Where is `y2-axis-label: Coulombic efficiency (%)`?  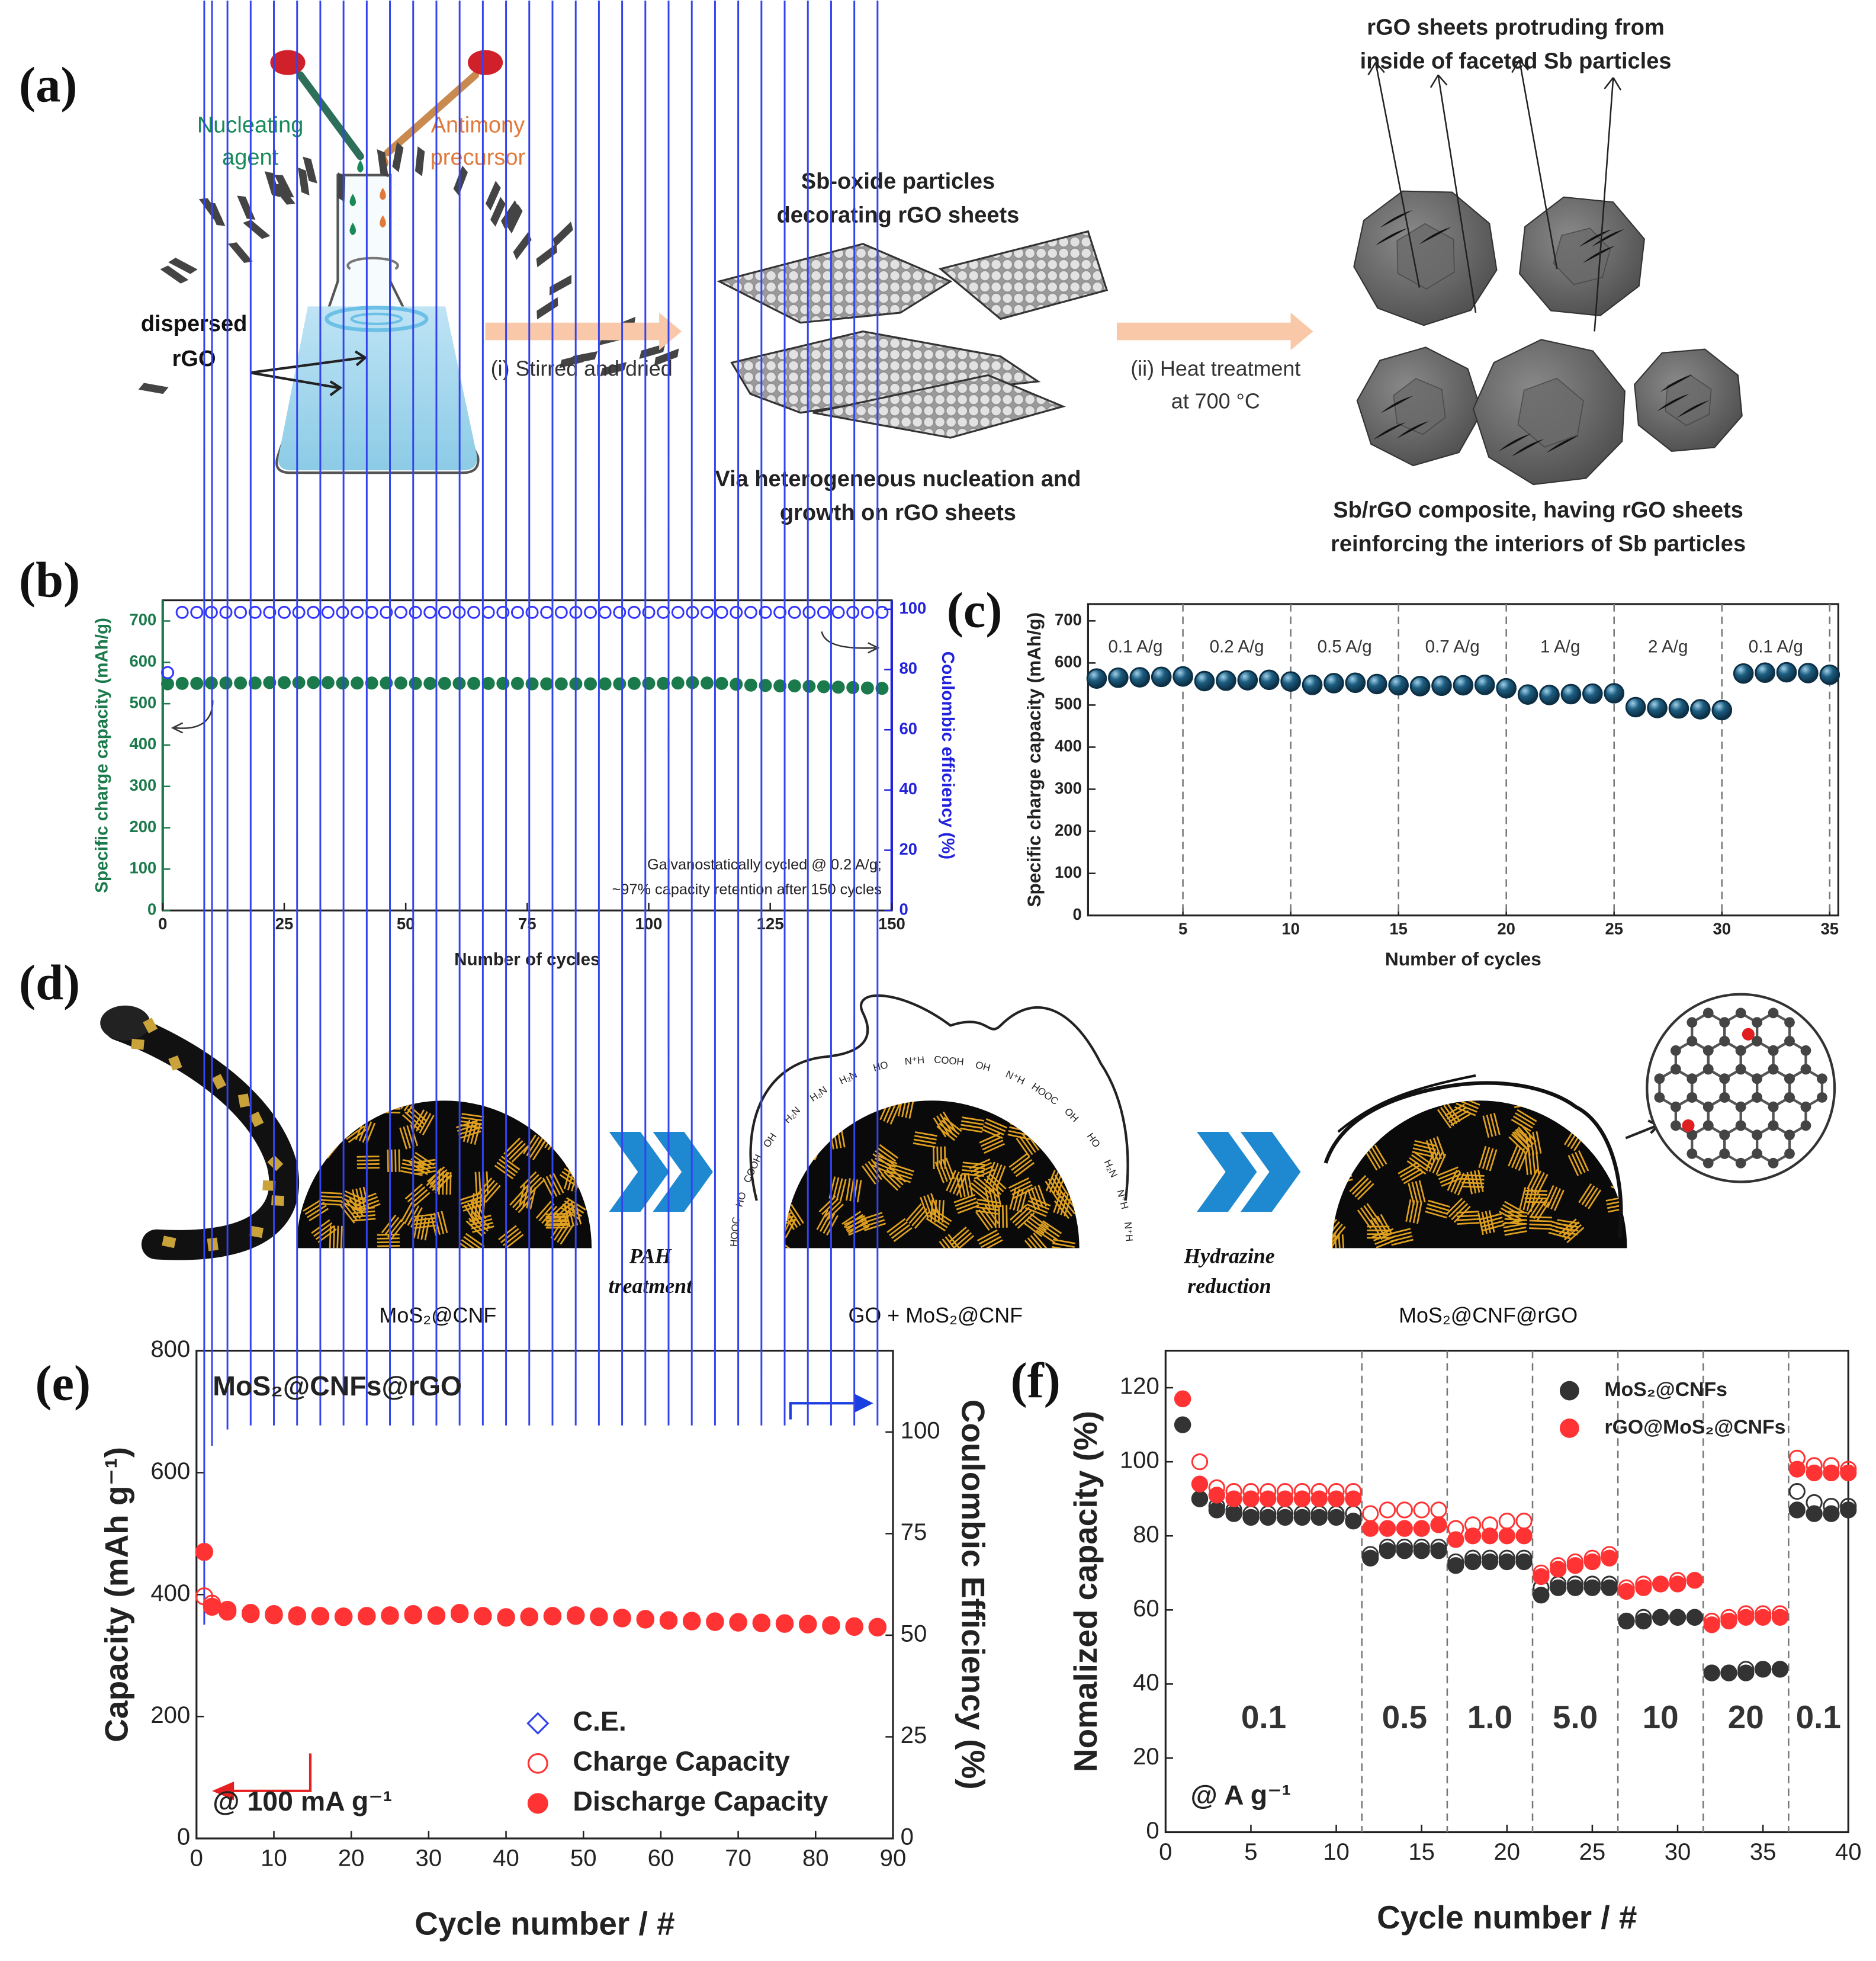 y2-axis-label: Coulombic efficiency (%) is located at coordinates (948, 755).